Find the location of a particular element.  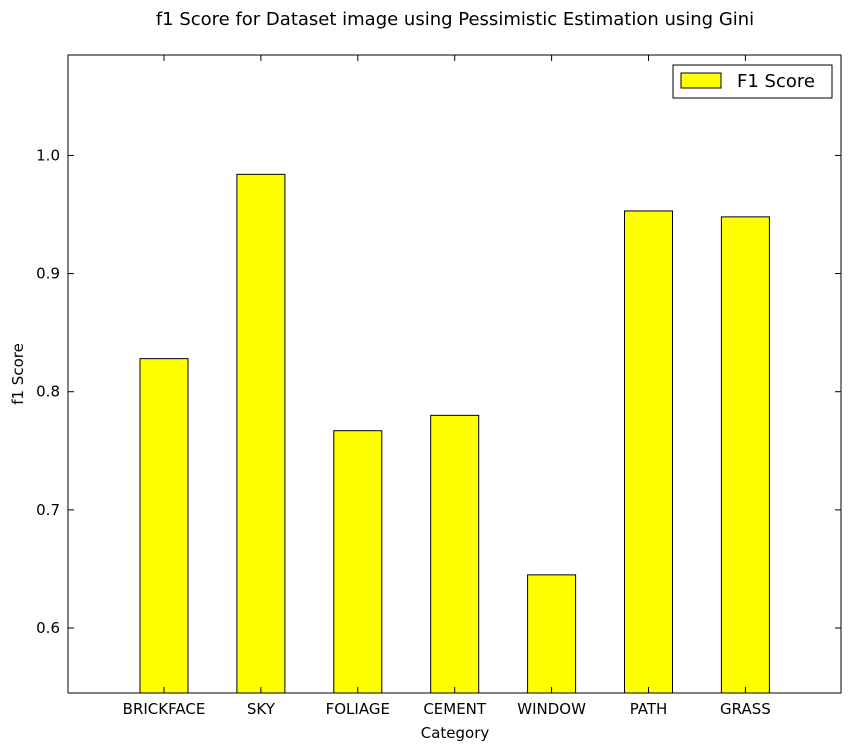

y-tick-label: 0.8 is located at coordinates (48, 392).